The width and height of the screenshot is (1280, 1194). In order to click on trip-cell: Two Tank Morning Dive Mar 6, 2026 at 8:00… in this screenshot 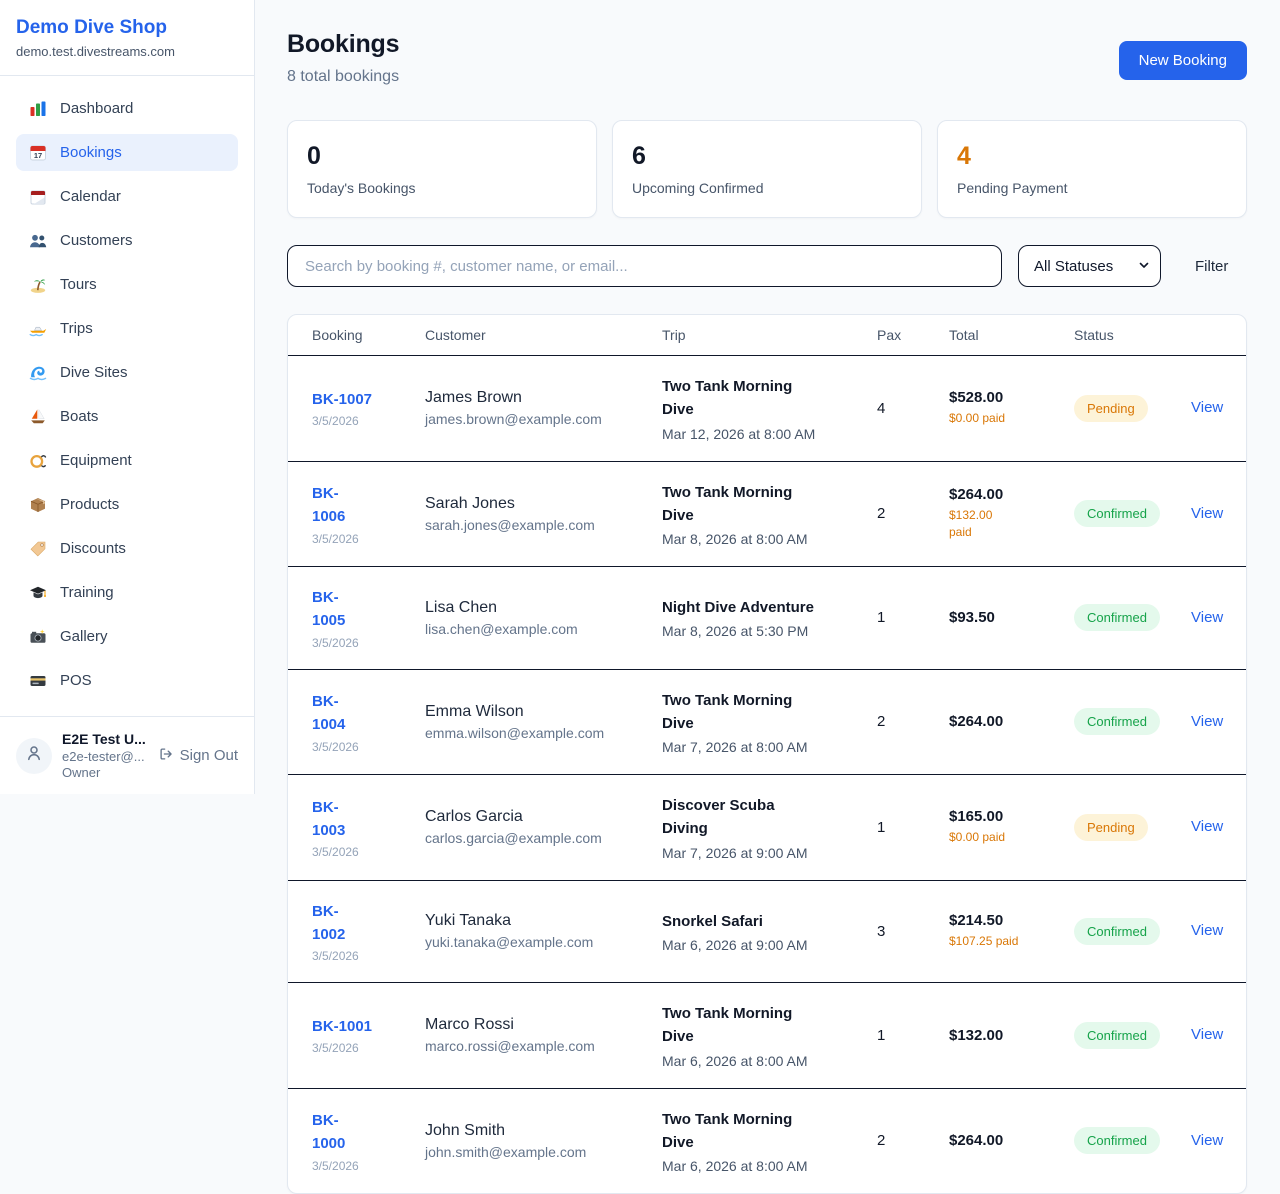, I will do `click(769, 1035)`.